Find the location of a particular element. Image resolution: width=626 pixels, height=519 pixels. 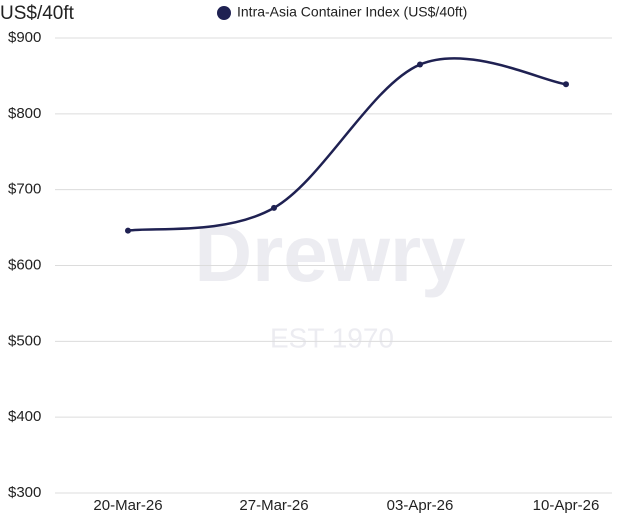

y-tick-label: $900 is located at coordinates (24, 37).